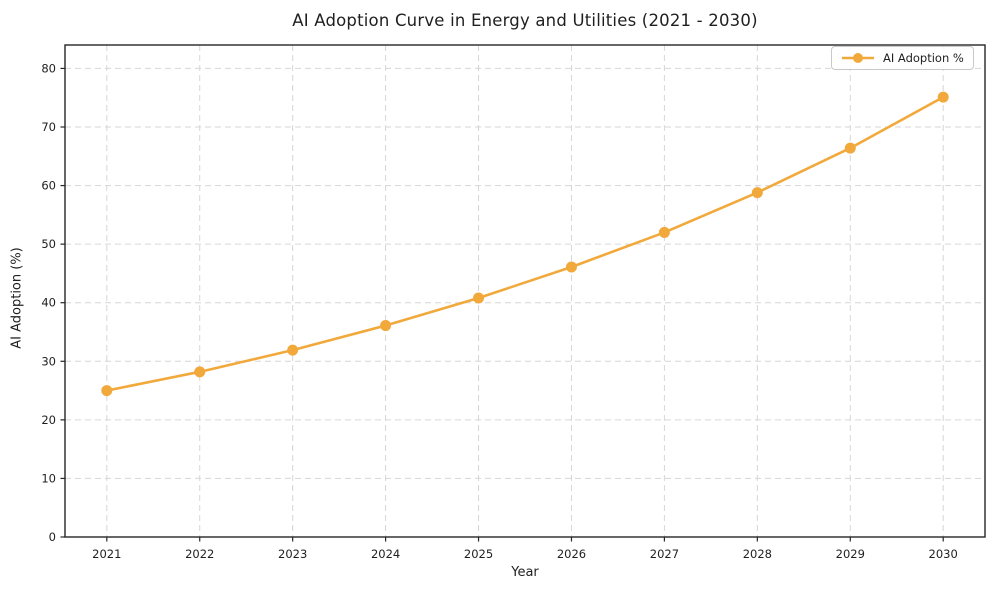 Image resolution: width=1000 pixels, height=600 pixels. What do you see at coordinates (923, 58) in the screenshot?
I see `legend-label: AI Adoption %` at bounding box center [923, 58].